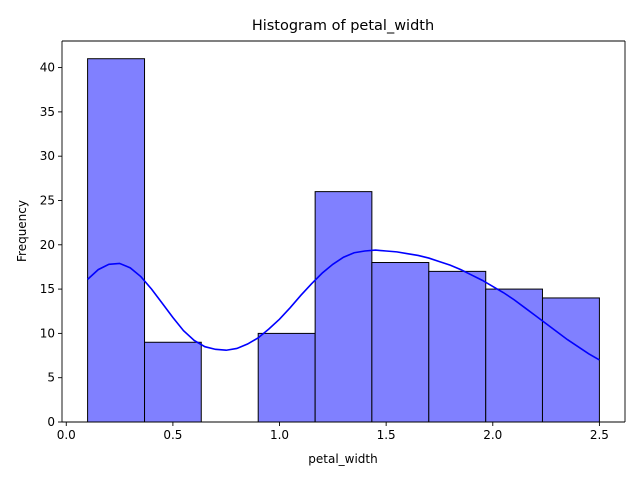  What do you see at coordinates (66, 435) in the screenshot?
I see `x-tick-label: 0.0` at bounding box center [66, 435].